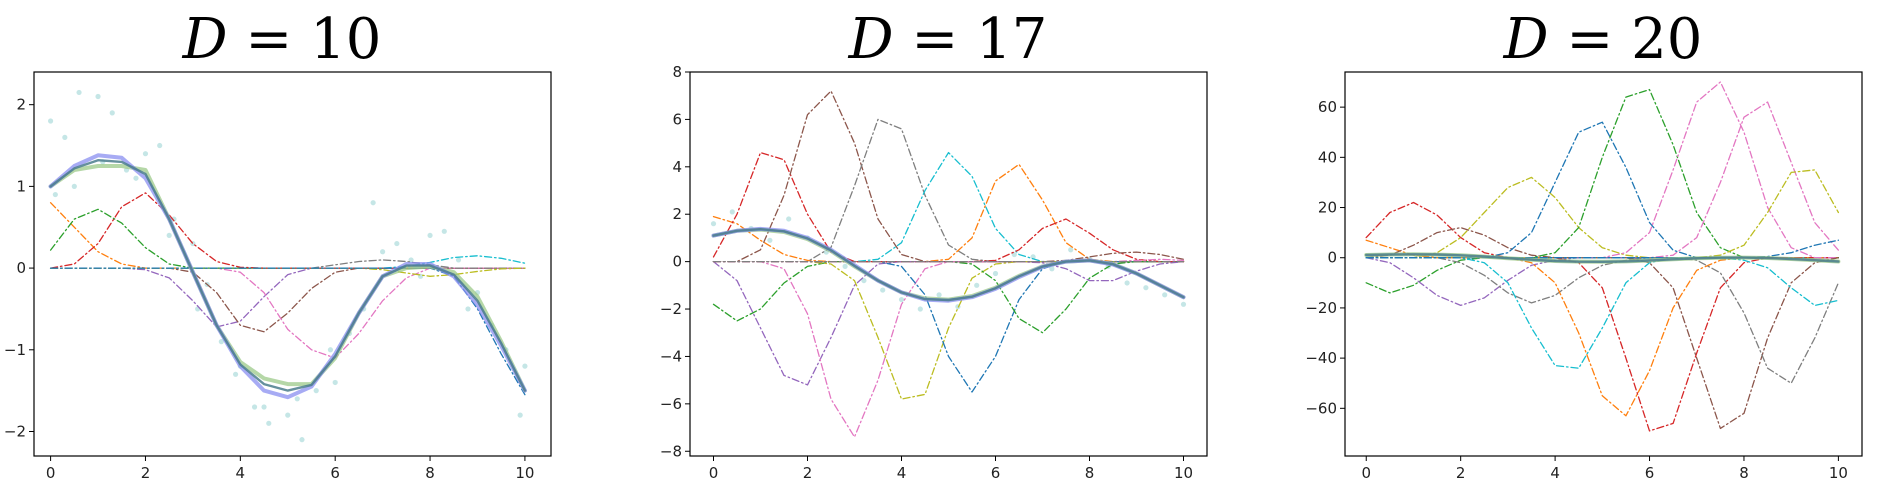  I want to click on y-tick-label: −40, so click(1321, 358).